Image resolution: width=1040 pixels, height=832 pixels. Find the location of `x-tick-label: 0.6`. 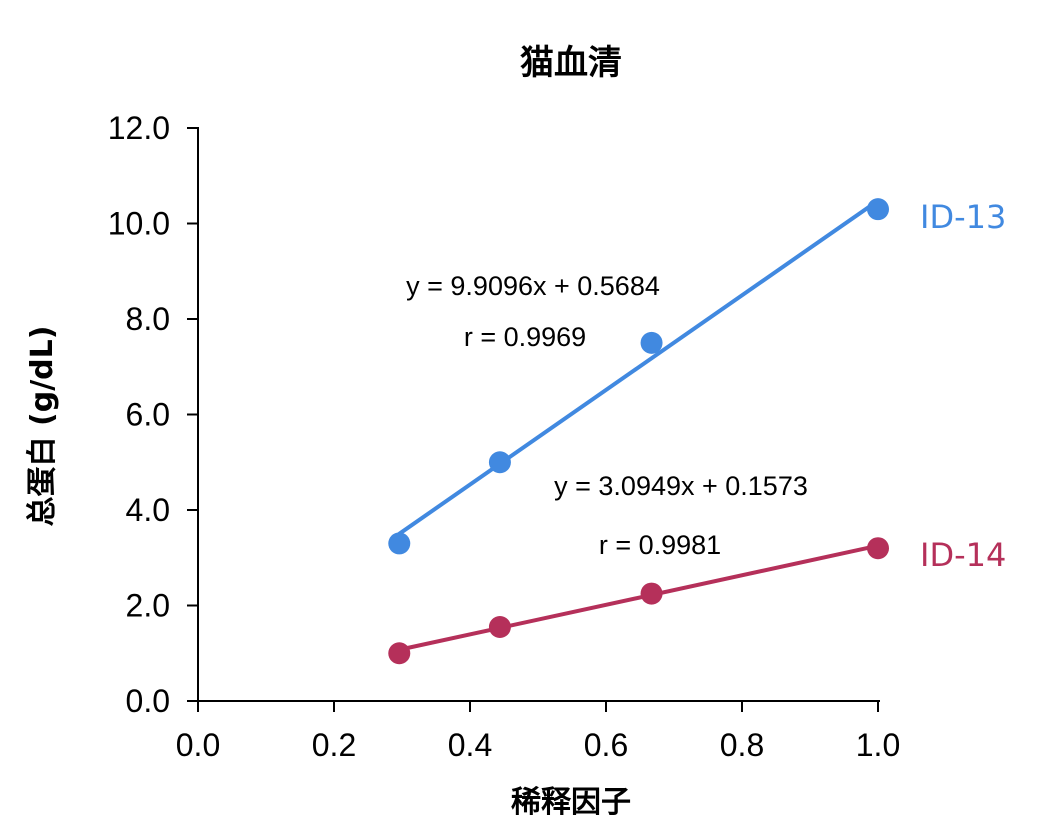

x-tick-label: 0.6 is located at coordinates (606, 745).